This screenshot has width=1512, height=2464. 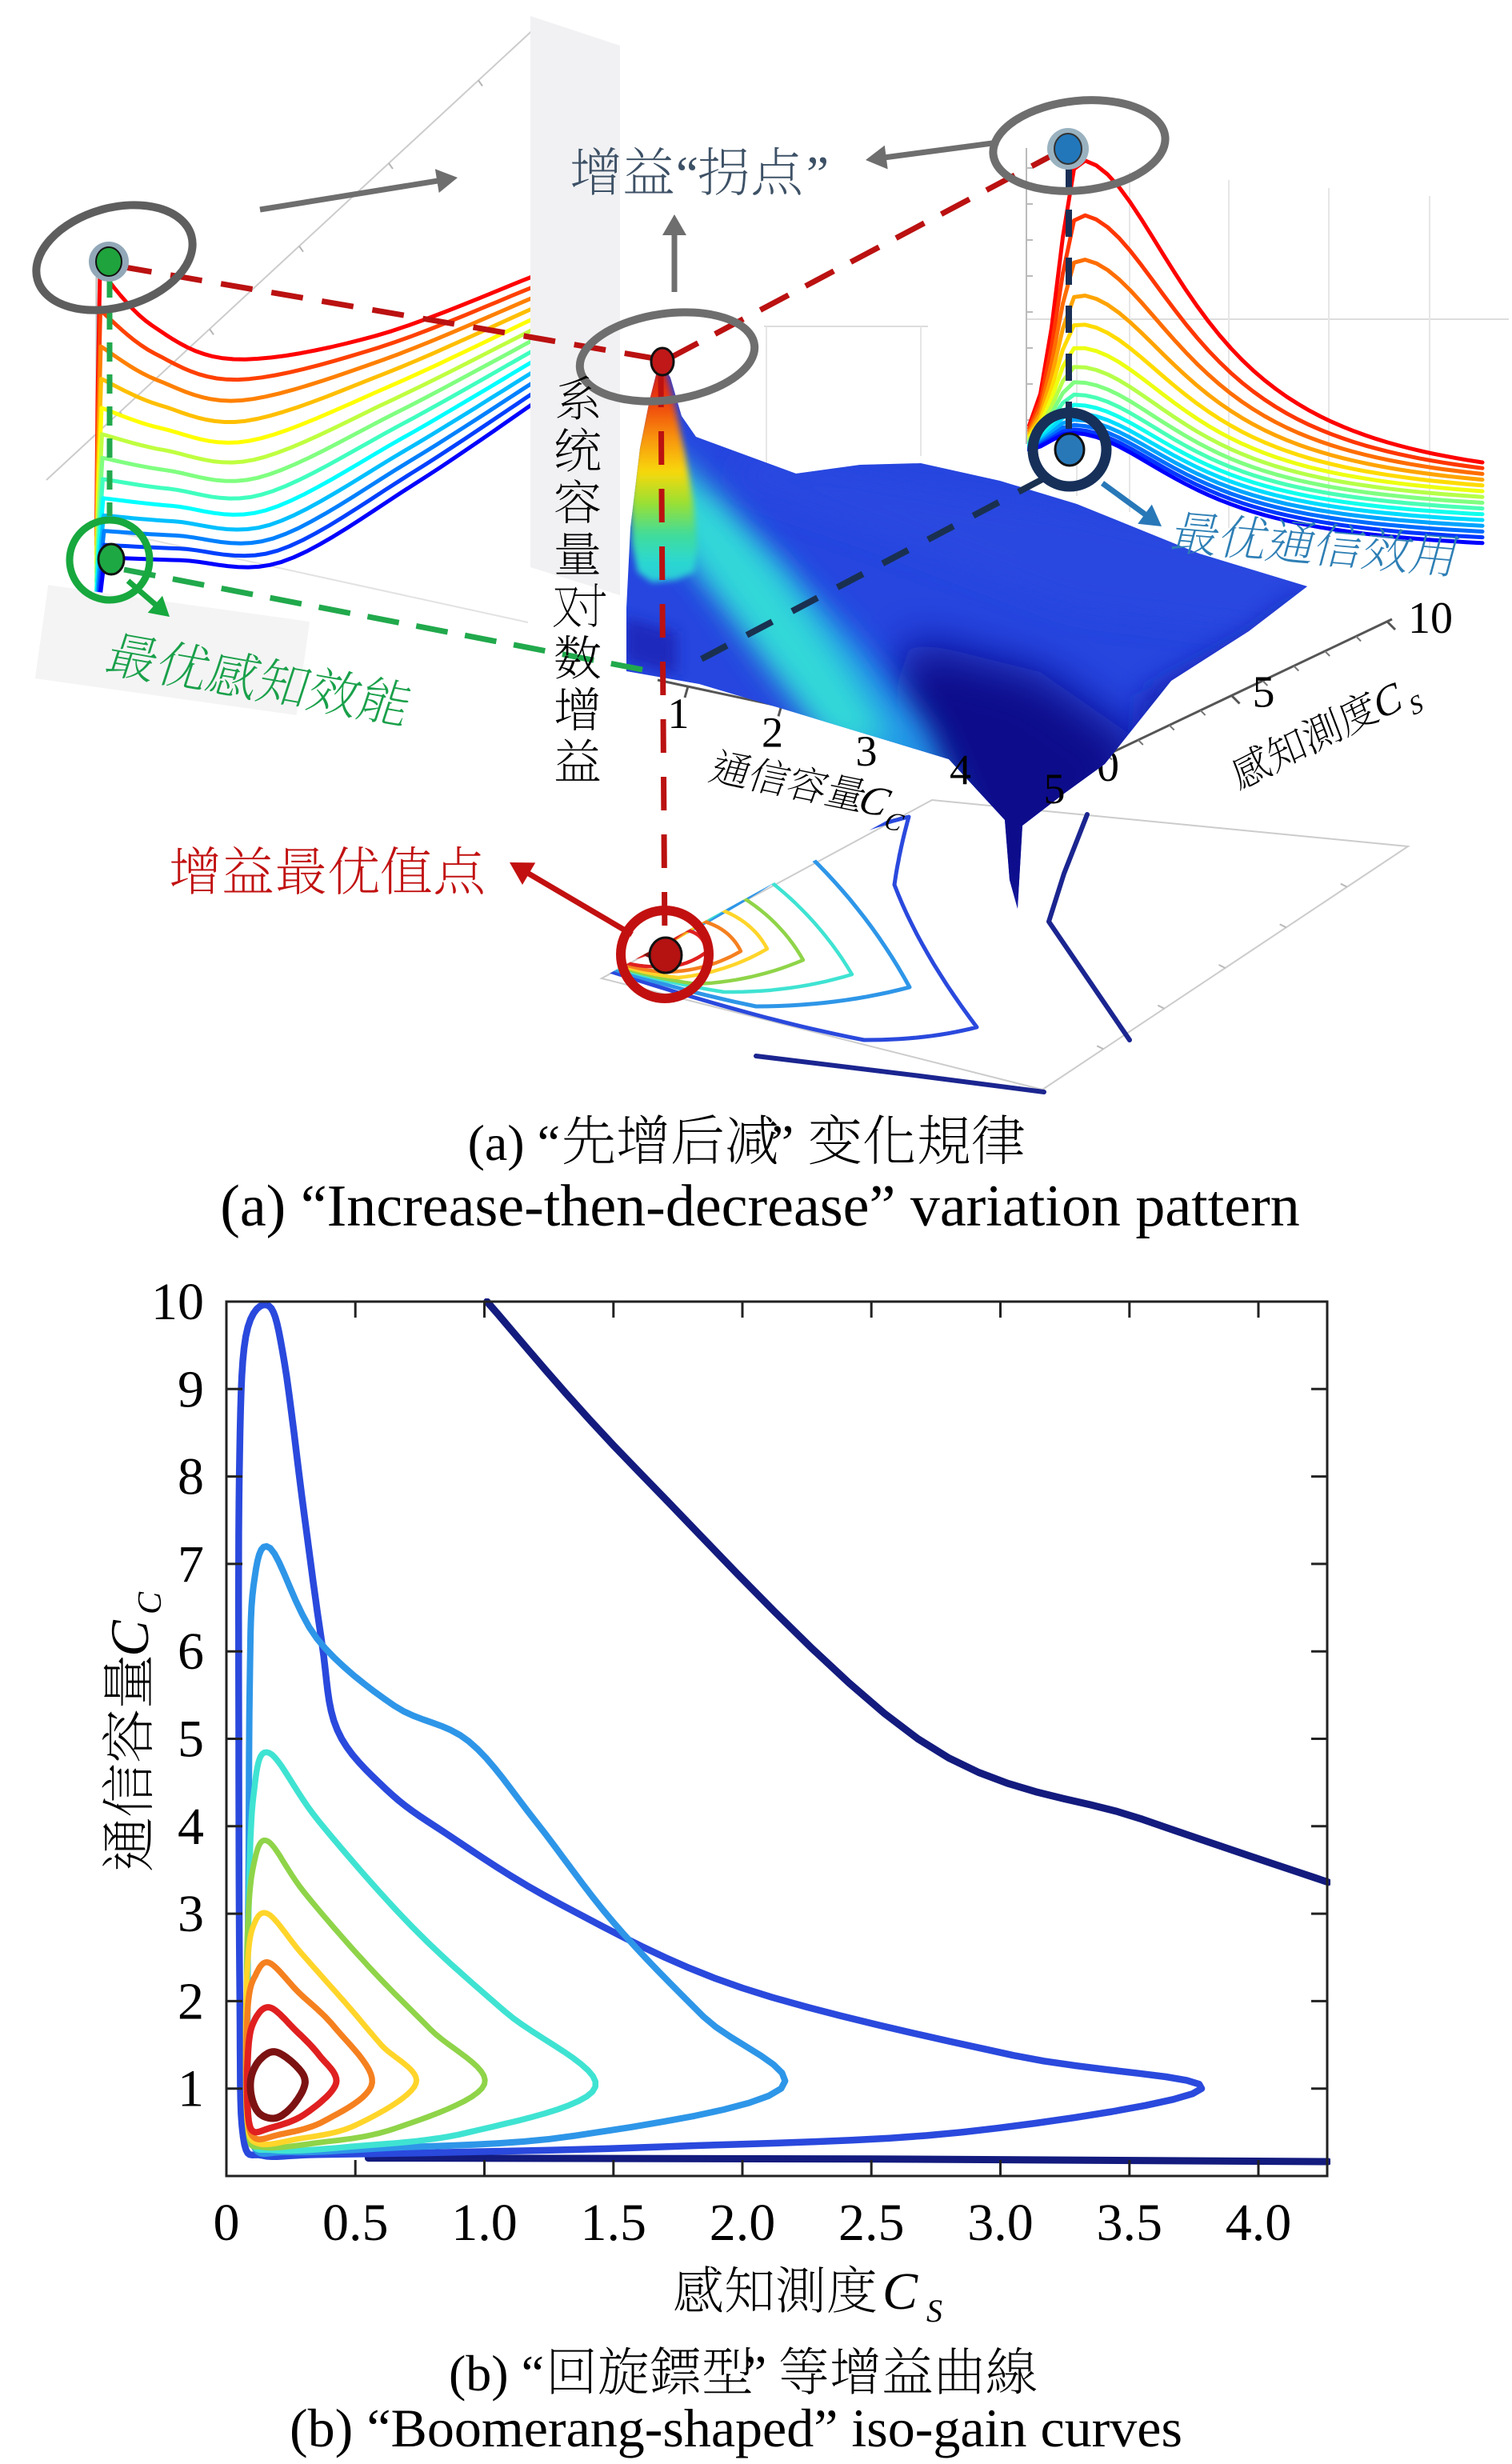 What do you see at coordinates (614, 2223) in the screenshot?
I see `svg-text: 1.5` at bounding box center [614, 2223].